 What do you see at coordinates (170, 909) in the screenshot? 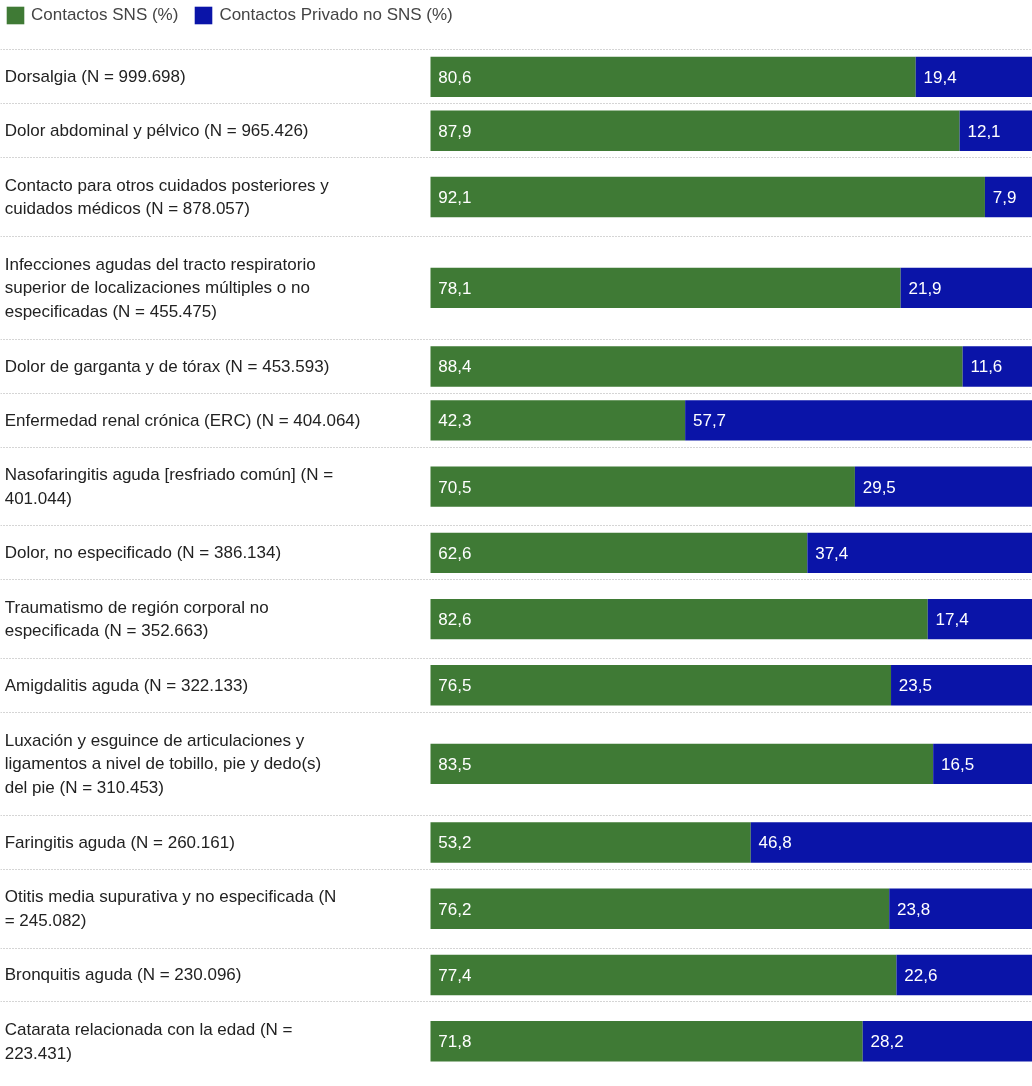
I see `y-tick-label: Otitis media supurativa y no especificada (N = 245.082)` at bounding box center [170, 909].